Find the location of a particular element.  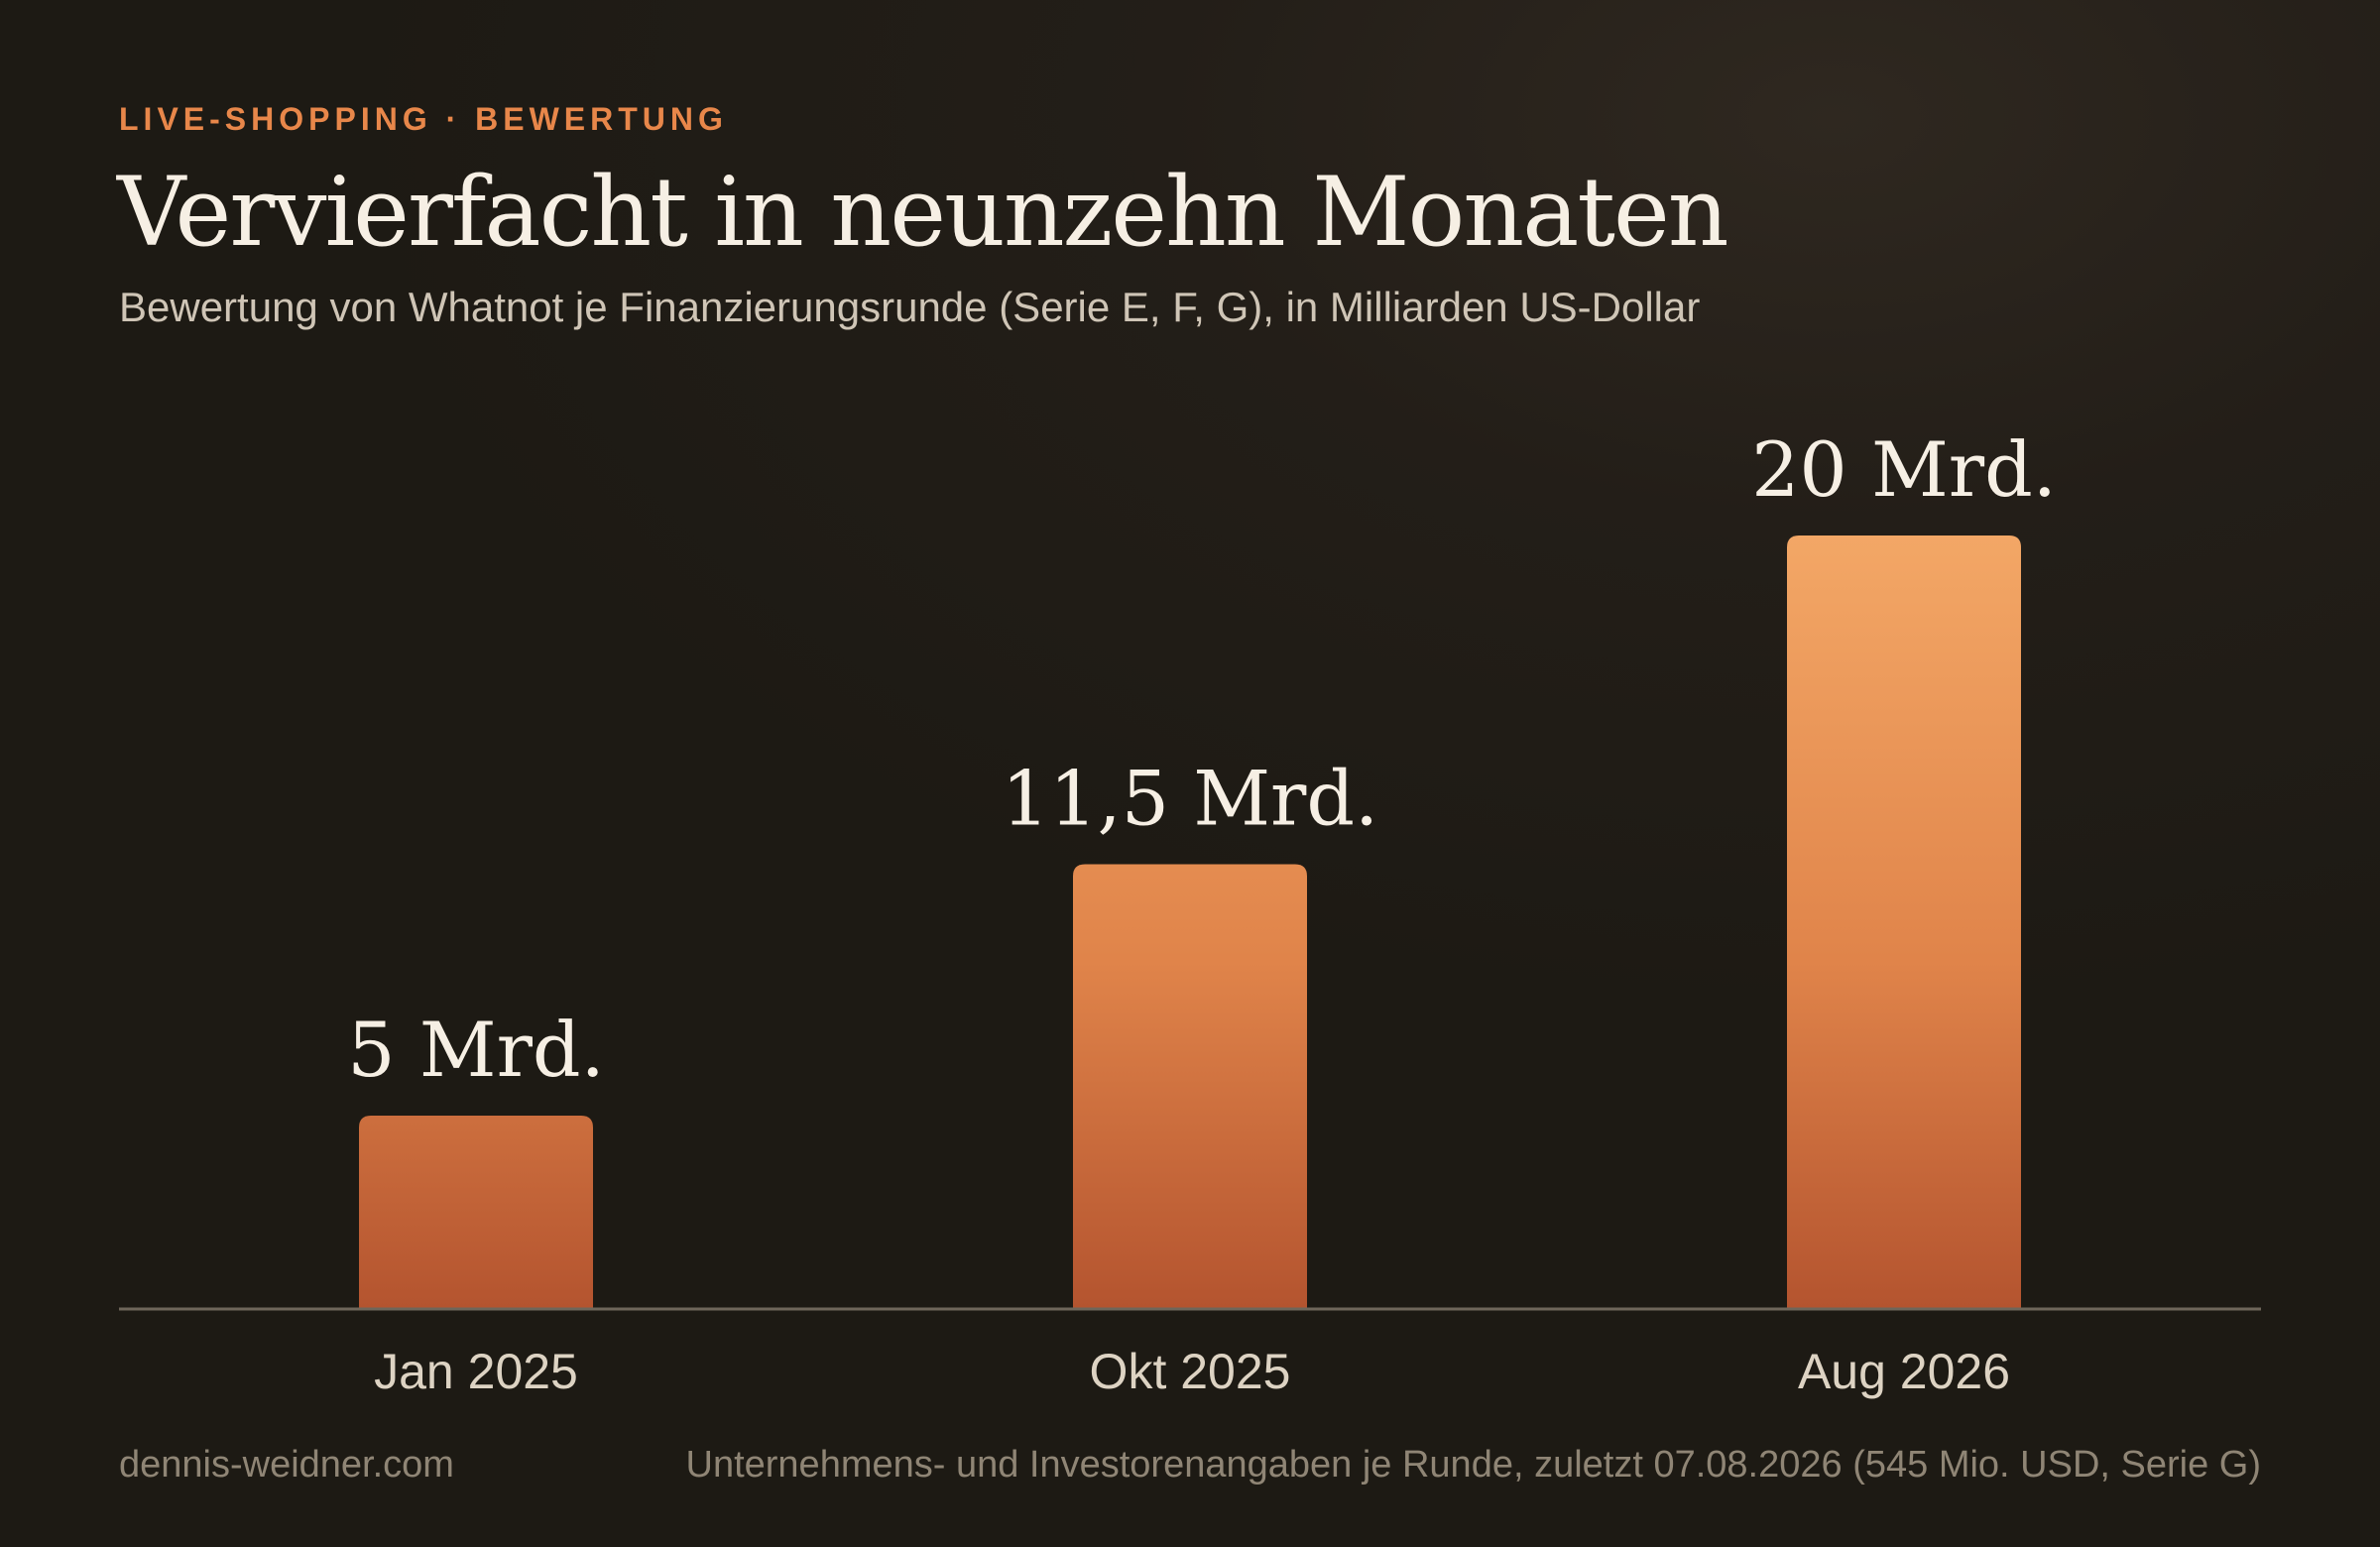

data-label-2: 11,5 Mrd. is located at coordinates (1190, 799).